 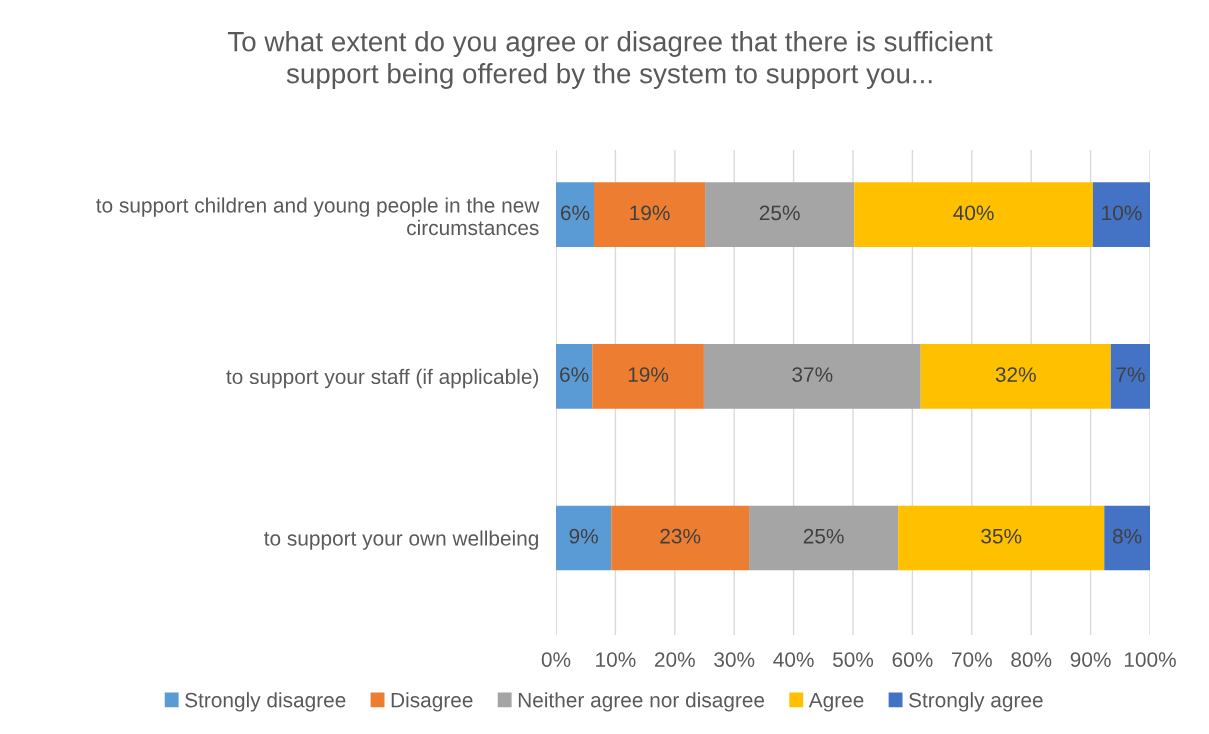 What do you see at coordinates (401, 540) in the screenshot?
I see `y-tick-label: to support your own wellbeing` at bounding box center [401, 540].